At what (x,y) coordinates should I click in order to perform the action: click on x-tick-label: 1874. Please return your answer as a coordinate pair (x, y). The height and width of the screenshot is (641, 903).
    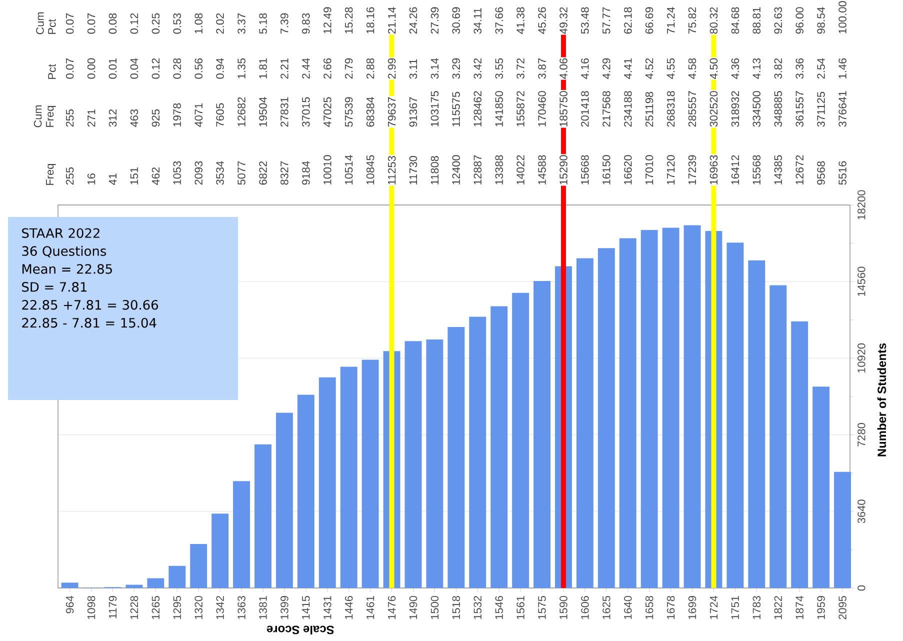
    Looking at the image, I should click on (800, 608).